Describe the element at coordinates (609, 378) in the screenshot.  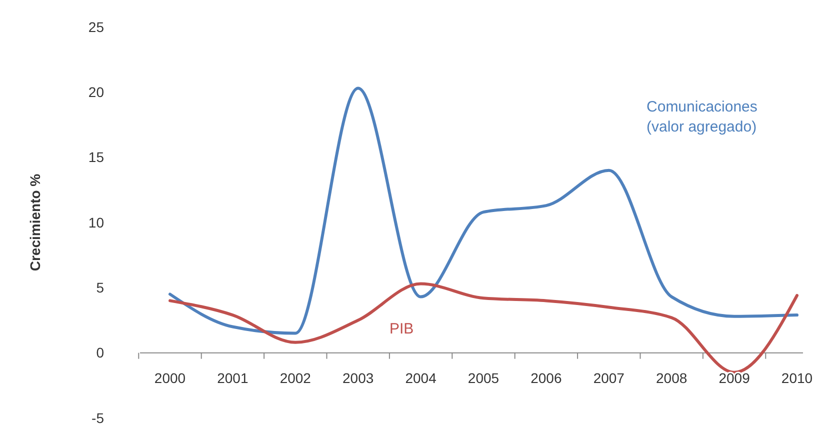
I see `x-tick-label: 2007` at that location.